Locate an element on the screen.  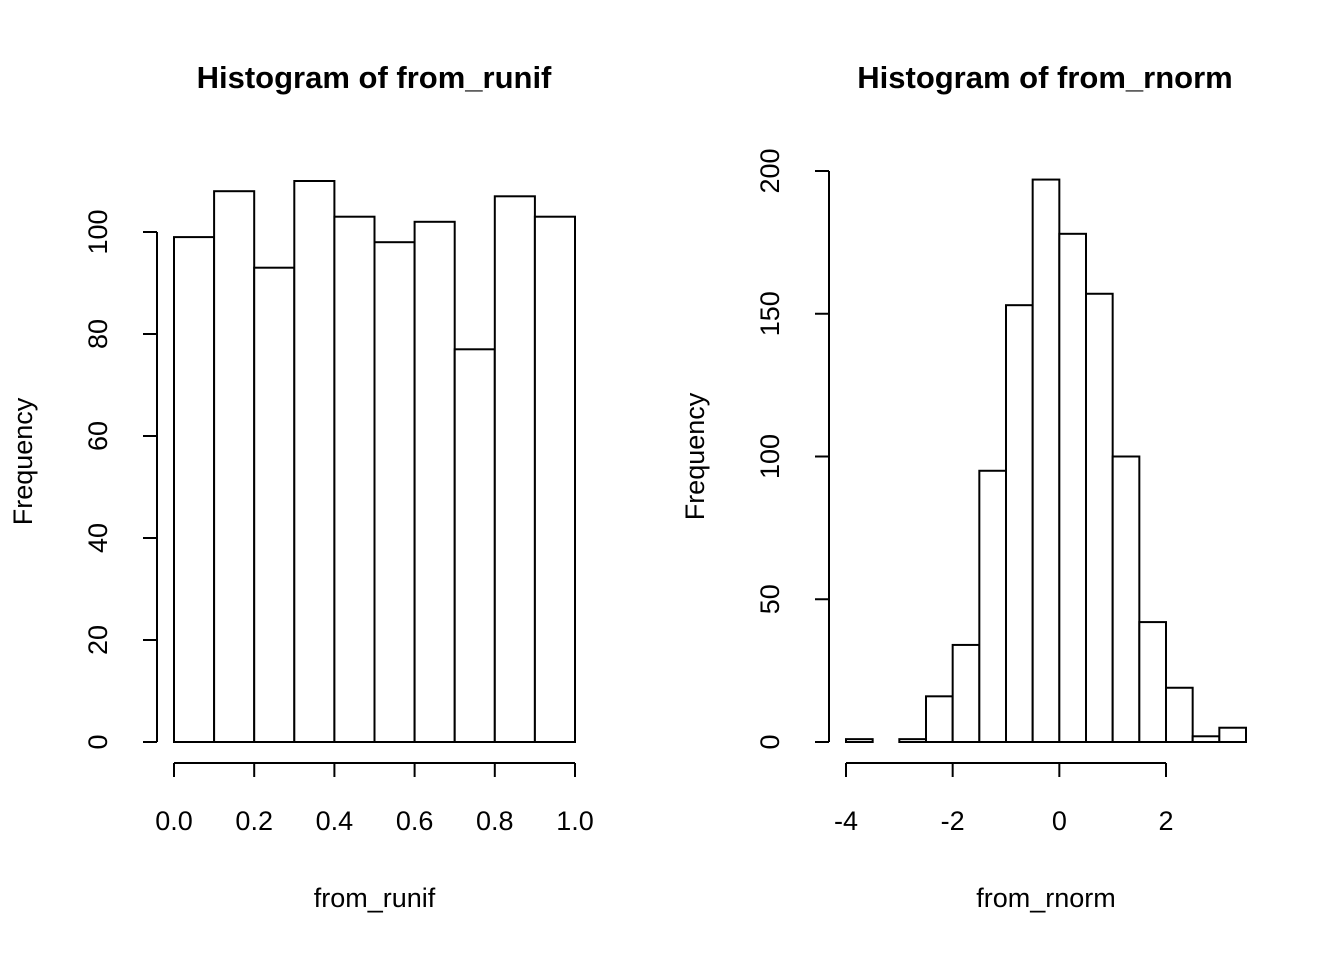
x-tick-label: 0.0 is located at coordinates (174, 821).